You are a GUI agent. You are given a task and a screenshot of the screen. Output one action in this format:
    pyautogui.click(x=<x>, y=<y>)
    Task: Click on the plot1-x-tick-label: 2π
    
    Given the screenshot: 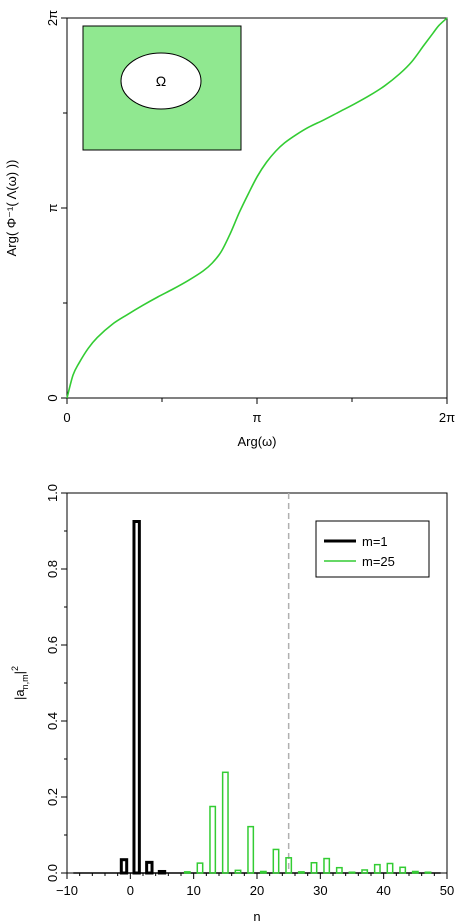 What is the action you would take?
    pyautogui.click(x=447, y=417)
    